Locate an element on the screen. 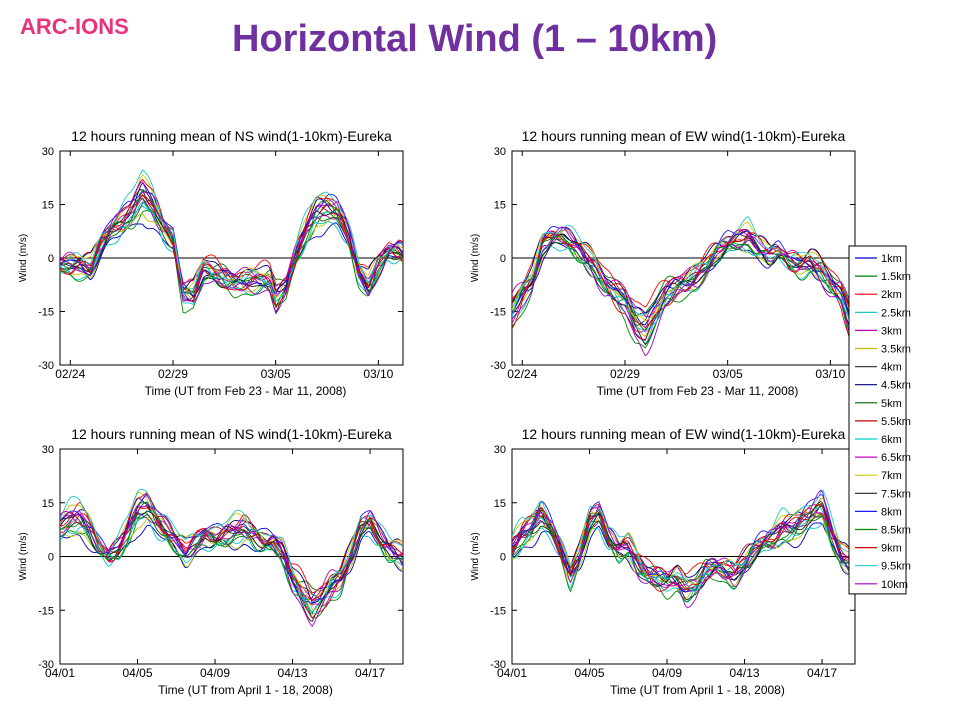  legend-label: 9.5km is located at coordinates (896, 567).